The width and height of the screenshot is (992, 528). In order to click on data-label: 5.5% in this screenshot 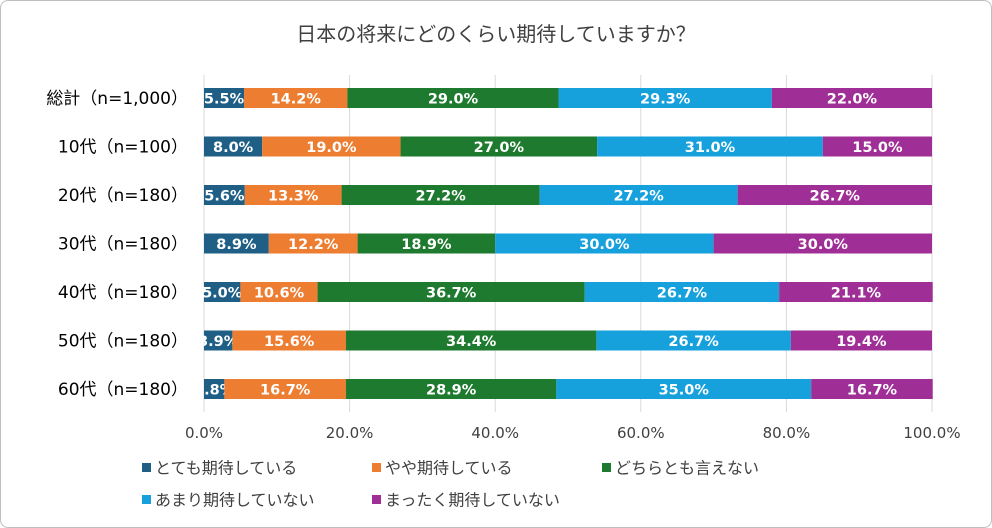, I will do `click(224, 100)`.